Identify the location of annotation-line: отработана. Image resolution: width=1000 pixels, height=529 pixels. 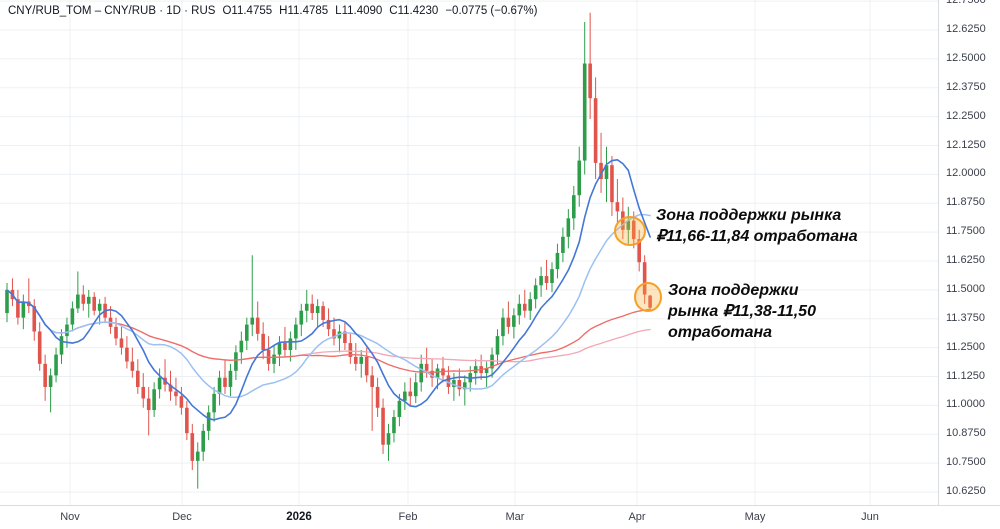
(720, 332).